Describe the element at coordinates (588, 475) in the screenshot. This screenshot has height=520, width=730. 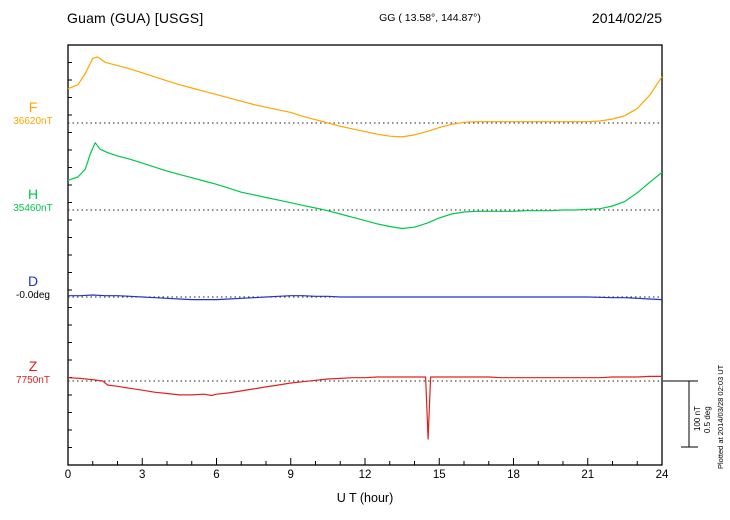
I see `x-tick-label: 21` at that location.